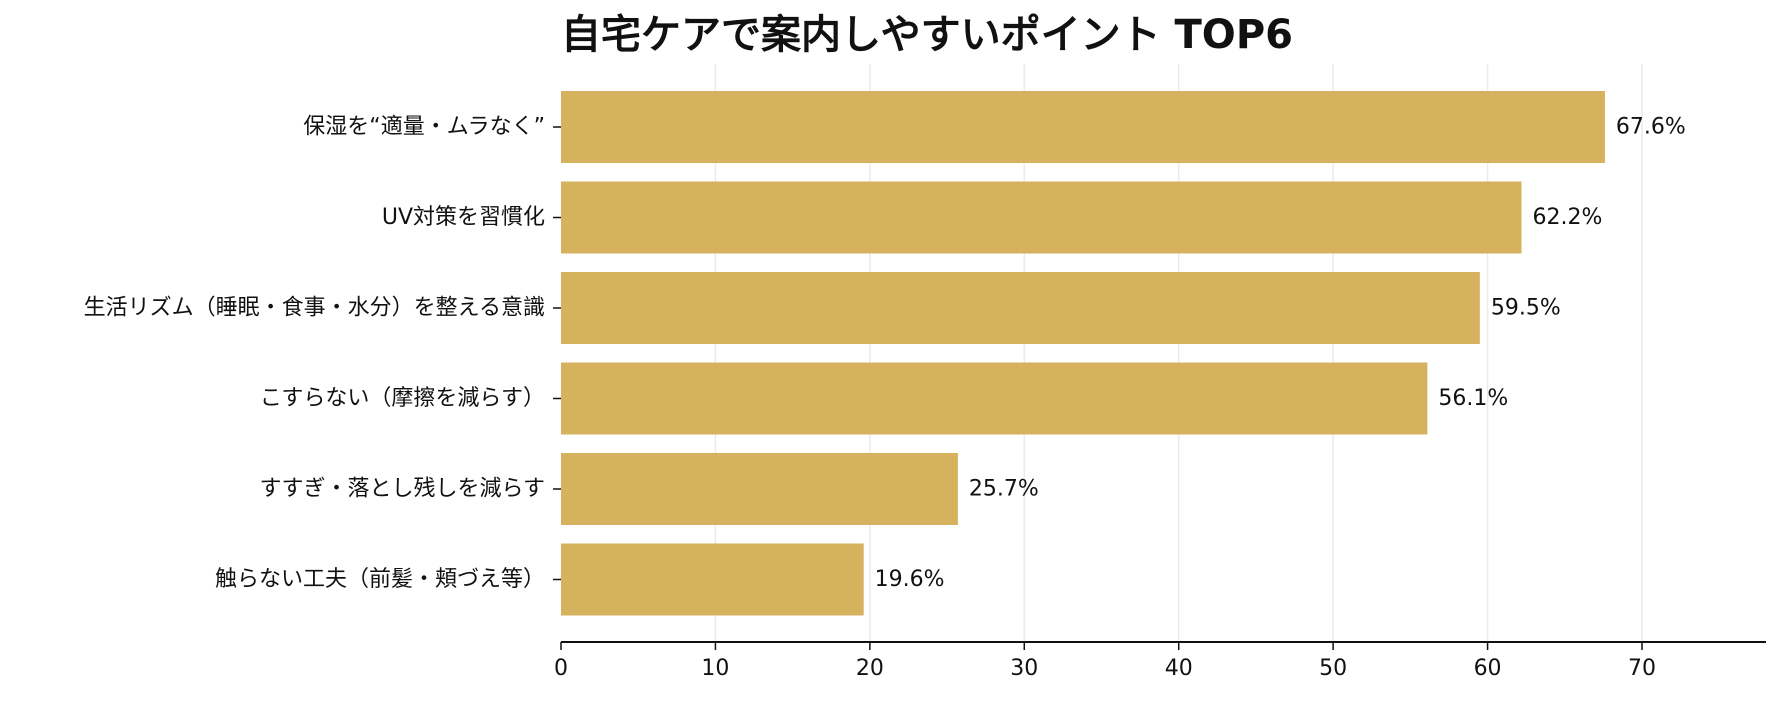 This screenshot has width=1782, height=702. What do you see at coordinates (1333, 668) in the screenshot?
I see `x-tick-label-50: 50` at bounding box center [1333, 668].